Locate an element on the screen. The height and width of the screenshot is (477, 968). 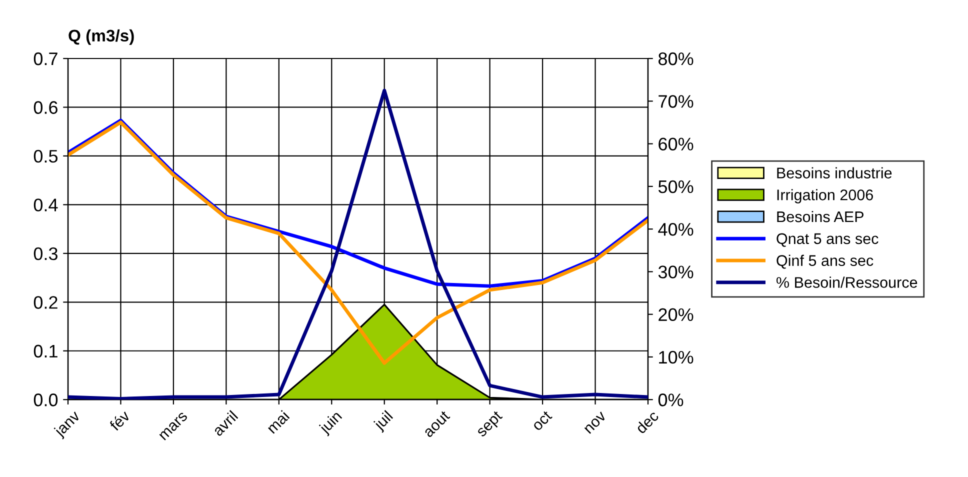
x-tick-label: dec is located at coordinates (647, 422).